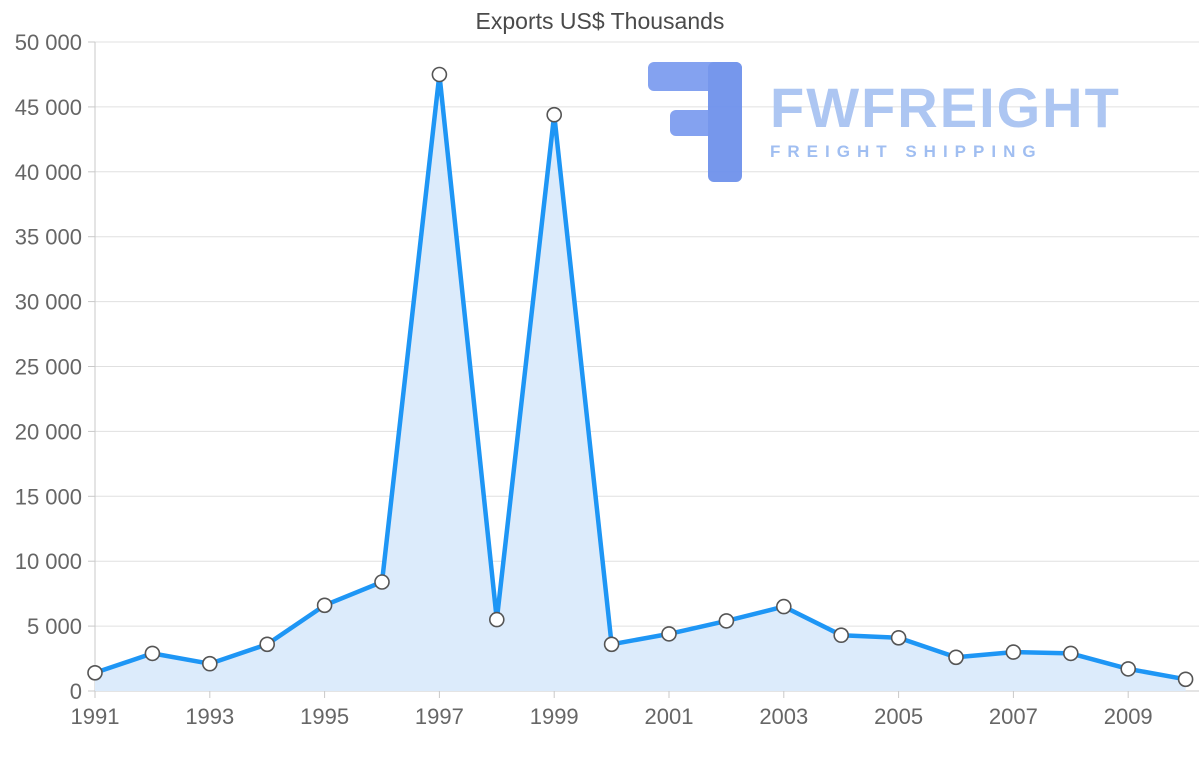  I want to click on x-tick-label: 2001, so click(669, 716).